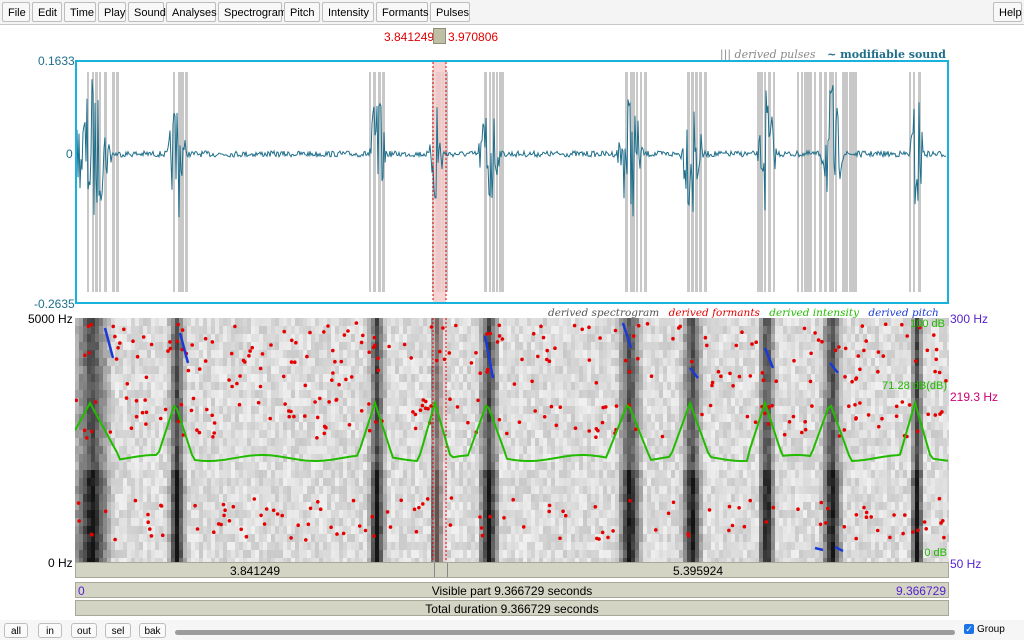 The width and height of the screenshot is (1024, 640). I want to click on menu-analyses: Analyses, so click(191, 12).